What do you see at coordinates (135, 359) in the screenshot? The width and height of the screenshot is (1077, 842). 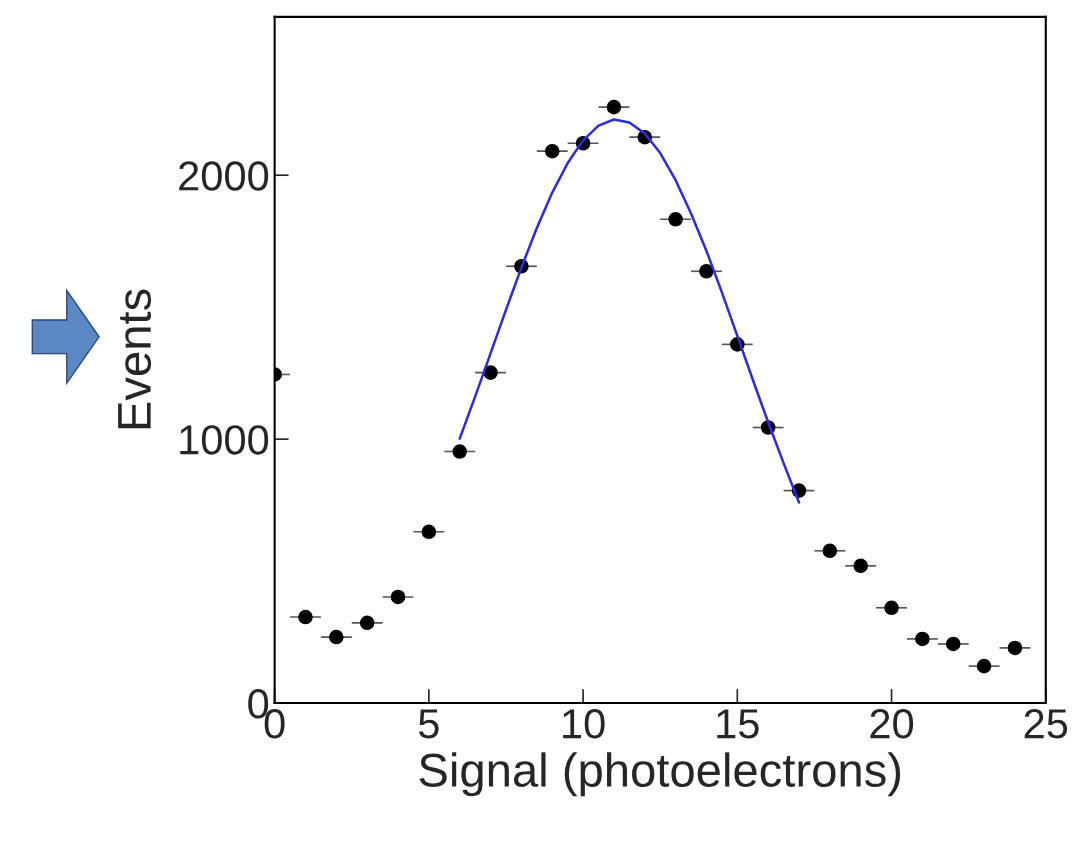 I see `y-axis-title: Events` at bounding box center [135, 359].